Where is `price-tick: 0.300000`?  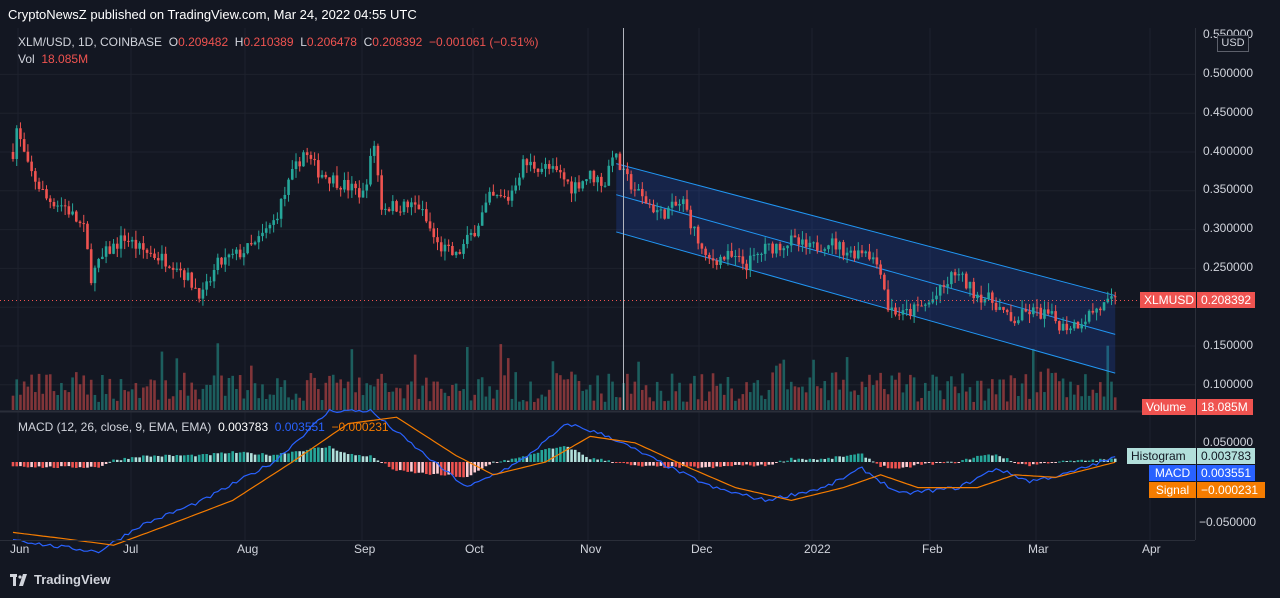
price-tick: 0.300000 is located at coordinates (1228, 228).